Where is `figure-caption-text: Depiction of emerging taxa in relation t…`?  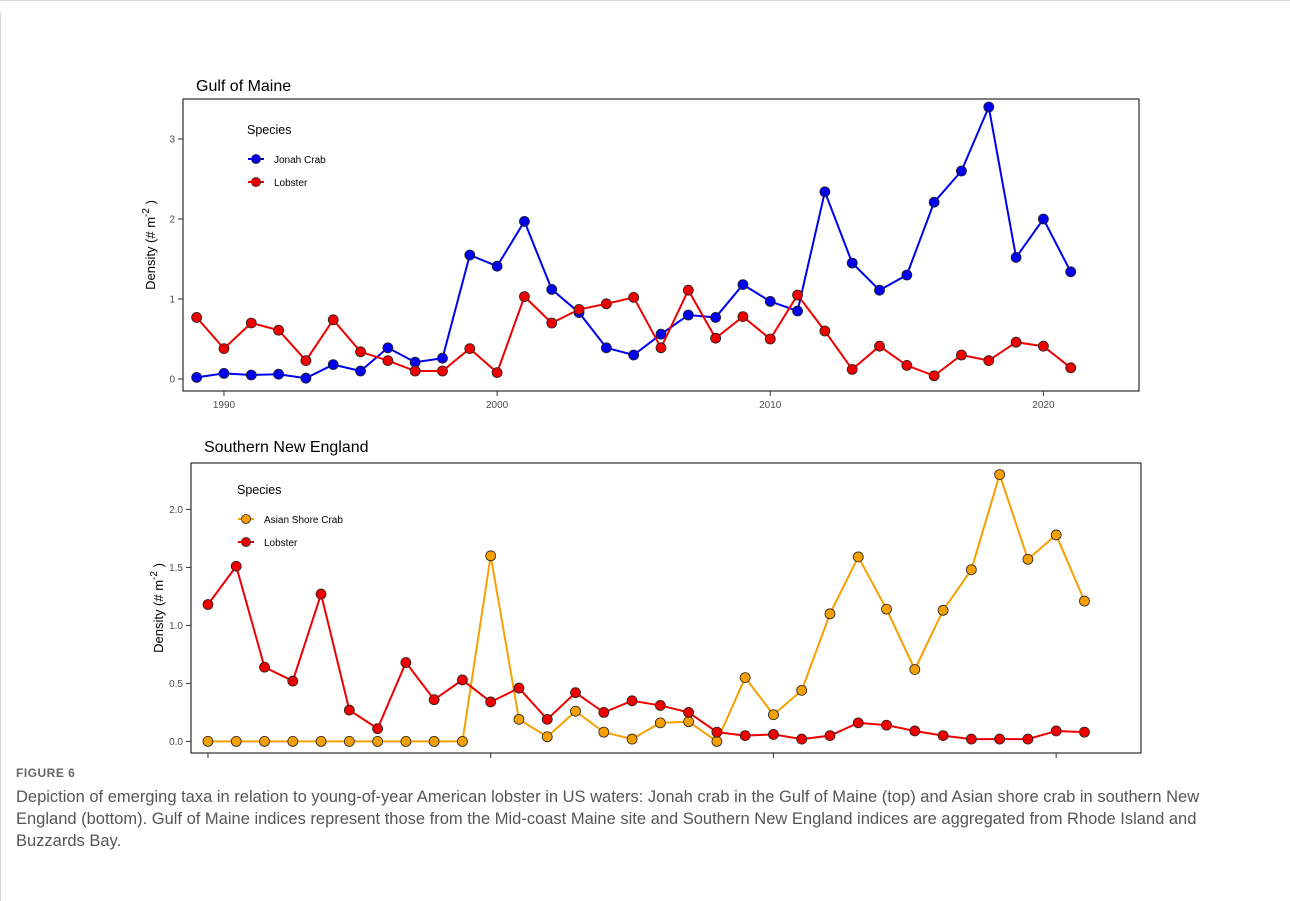
figure-caption-text: Depiction of emerging taxa in relation t… is located at coordinates (608, 819).